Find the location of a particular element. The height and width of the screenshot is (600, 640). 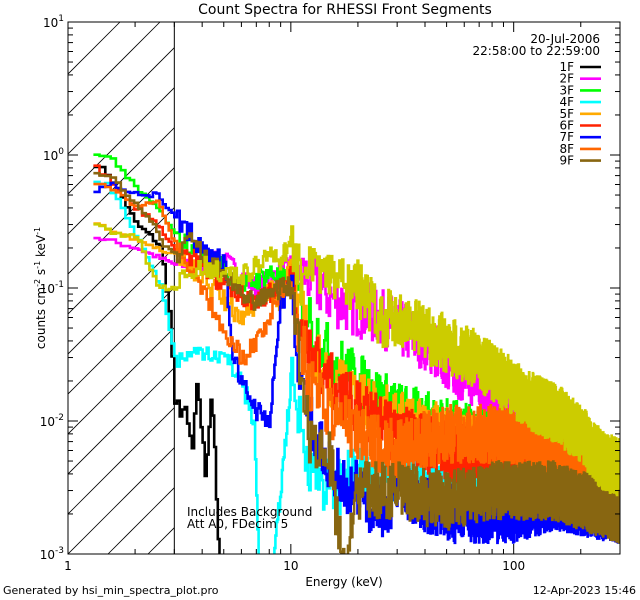

legend-label: 8F is located at coordinates (566, 149).